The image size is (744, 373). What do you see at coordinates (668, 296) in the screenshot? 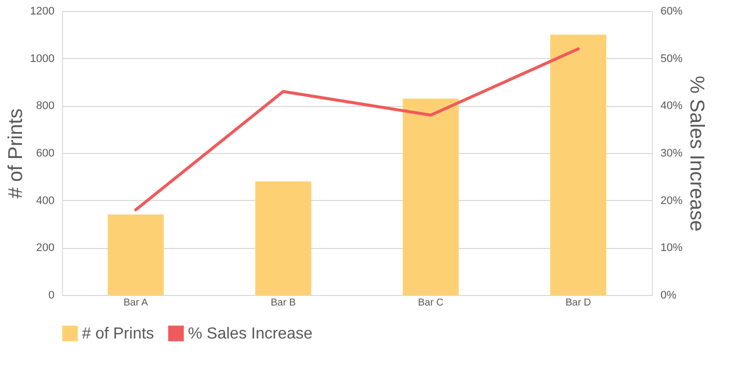
I see `y2-tick-label: 0%` at bounding box center [668, 296].